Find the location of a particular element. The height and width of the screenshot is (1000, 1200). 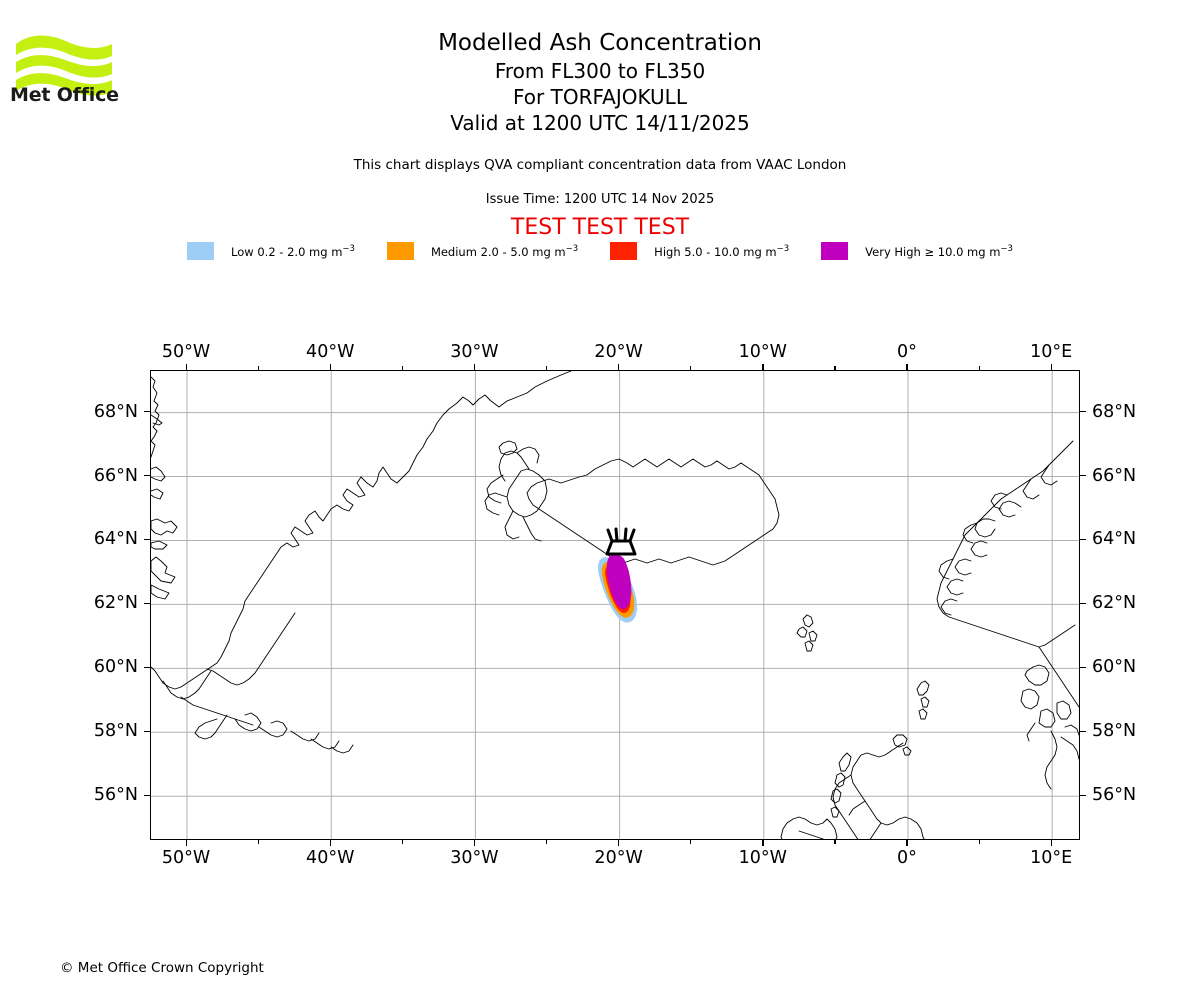

lon-label-bottom-6: 10°E is located at coordinates (1051, 858).